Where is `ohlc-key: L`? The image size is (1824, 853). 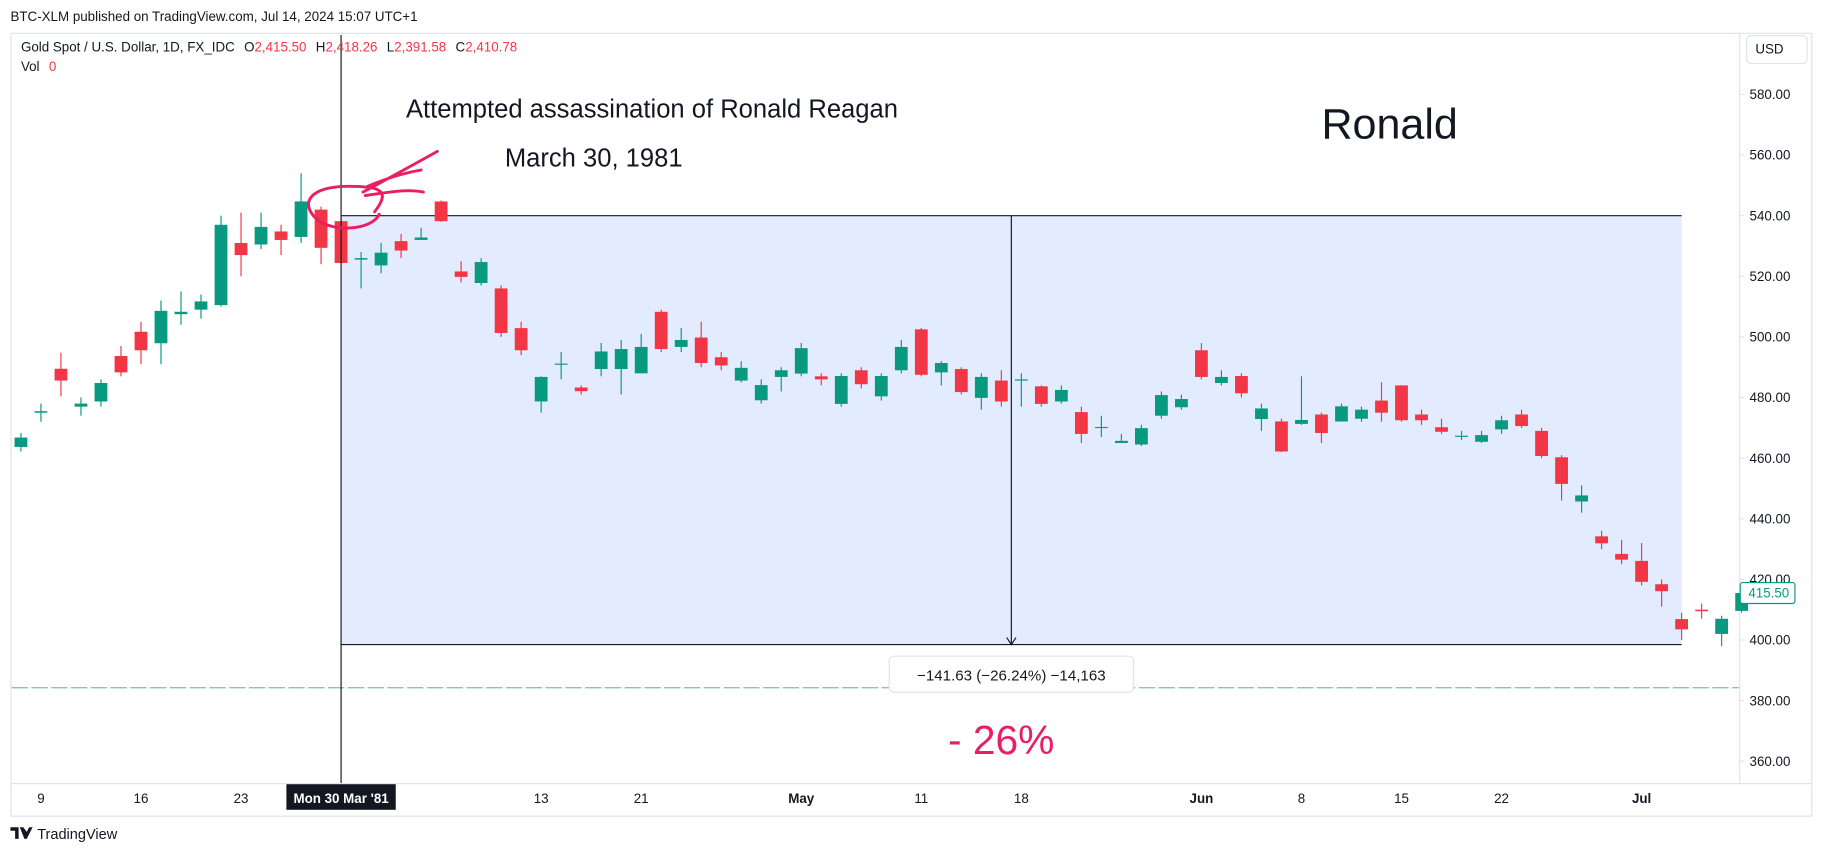 ohlc-key: L is located at coordinates (390, 46).